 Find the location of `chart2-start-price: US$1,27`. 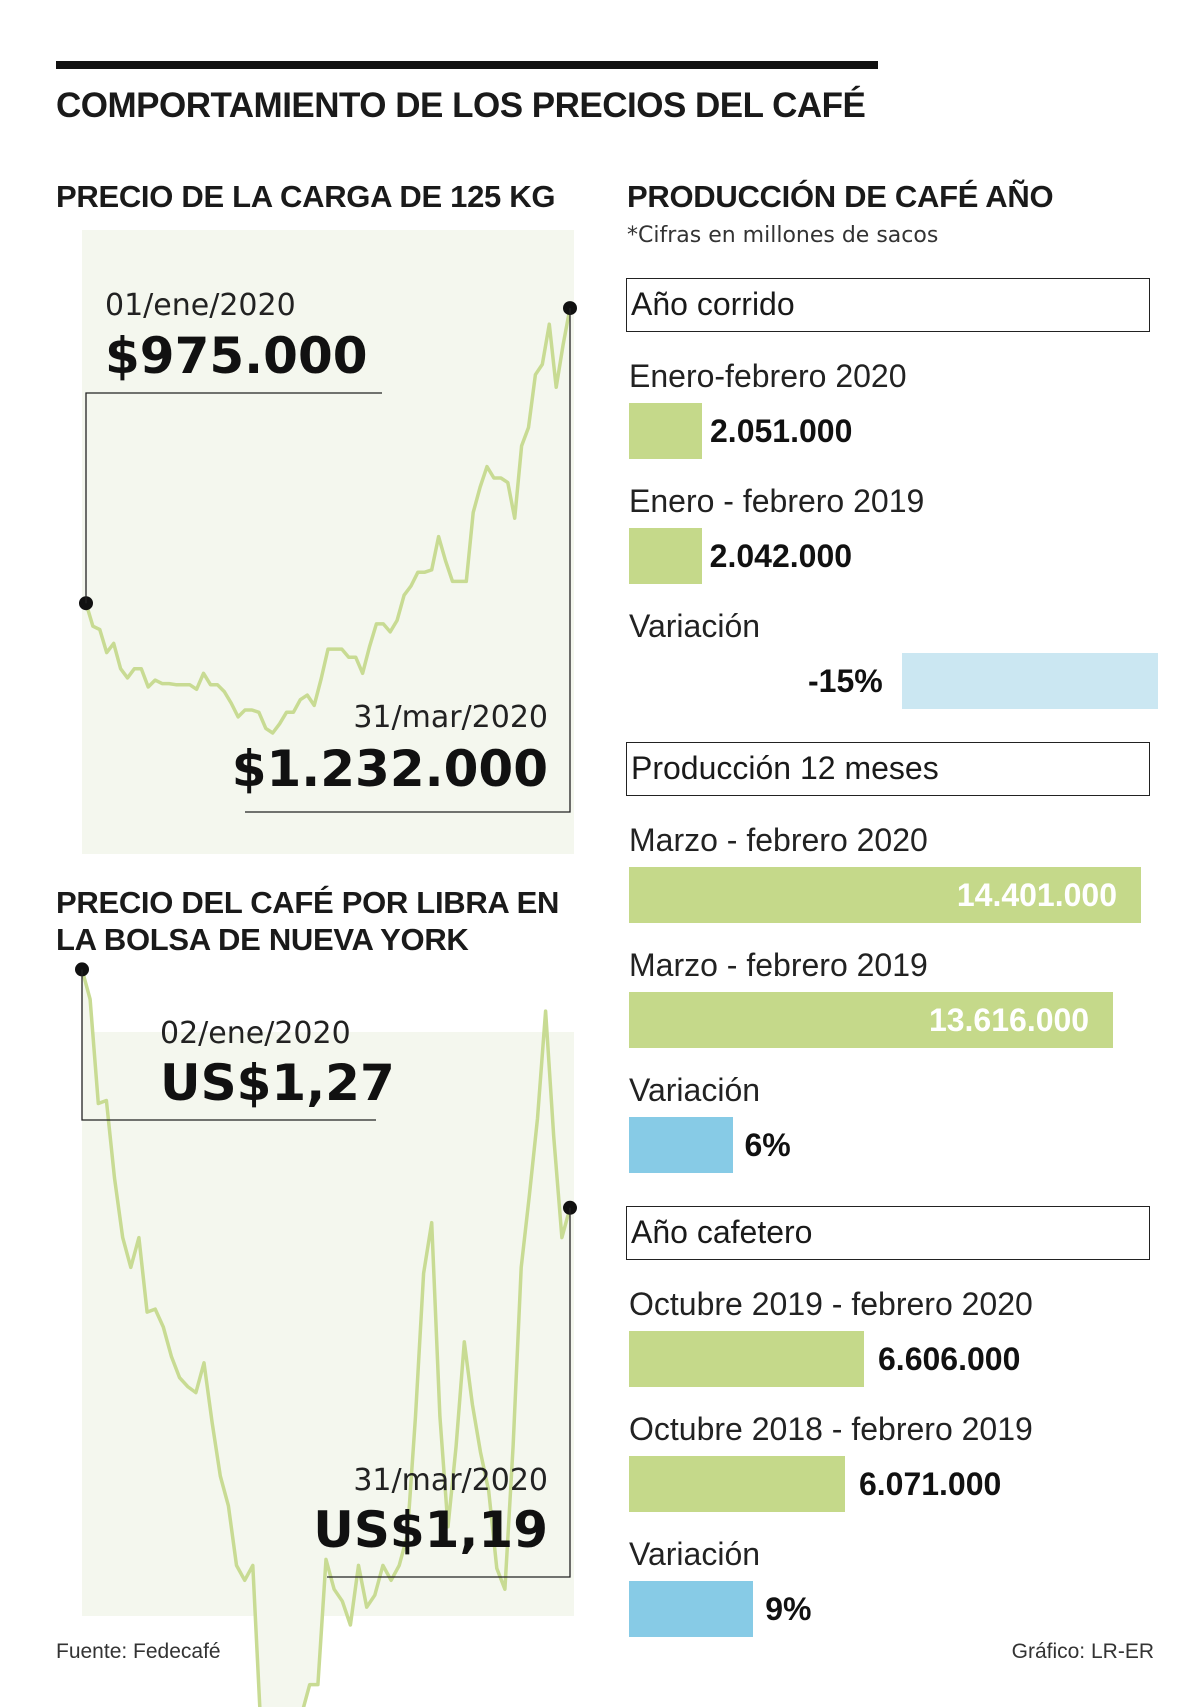

chart2-start-price: US$1,27 is located at coordinates (277, 1083).